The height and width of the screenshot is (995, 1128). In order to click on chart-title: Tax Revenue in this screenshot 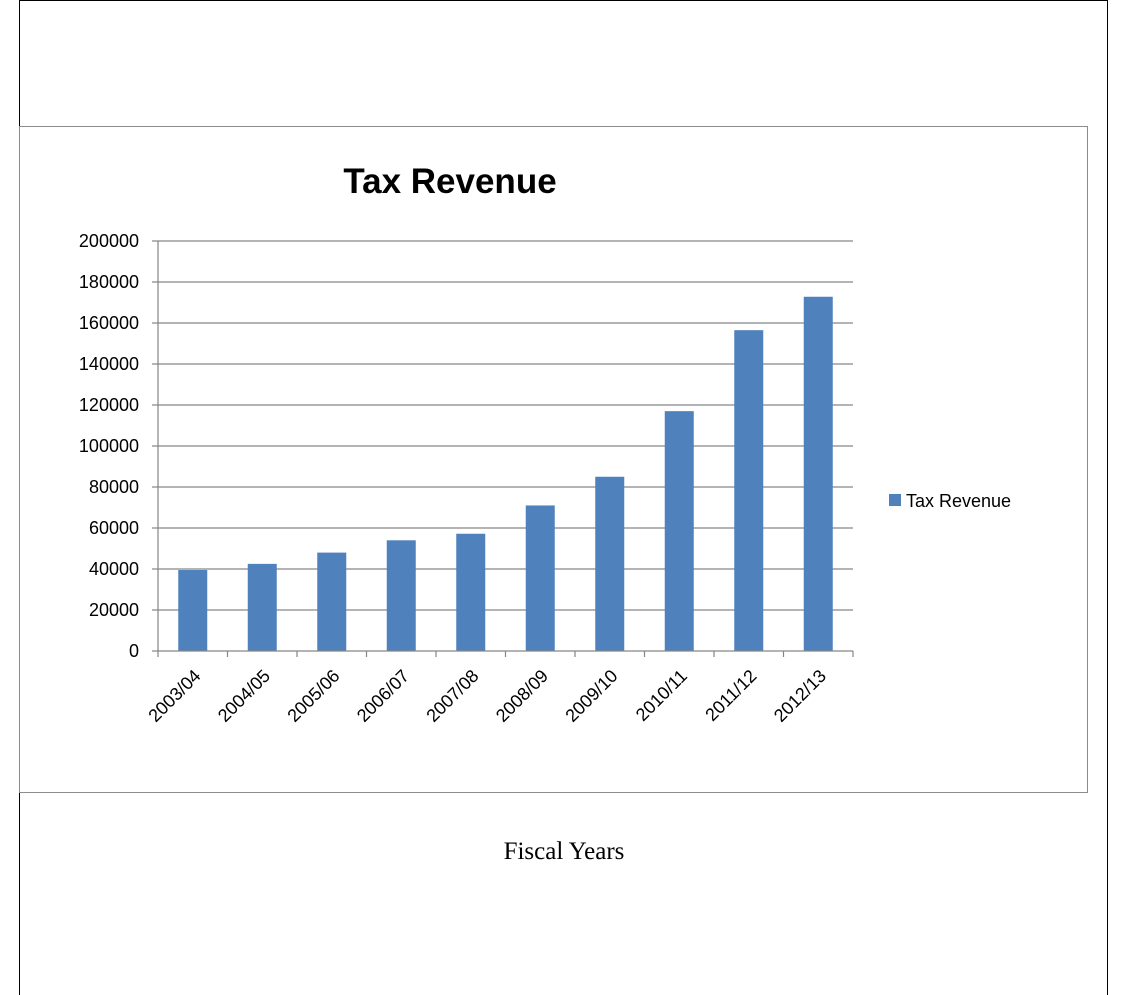, I will do `click(449, 181)`.